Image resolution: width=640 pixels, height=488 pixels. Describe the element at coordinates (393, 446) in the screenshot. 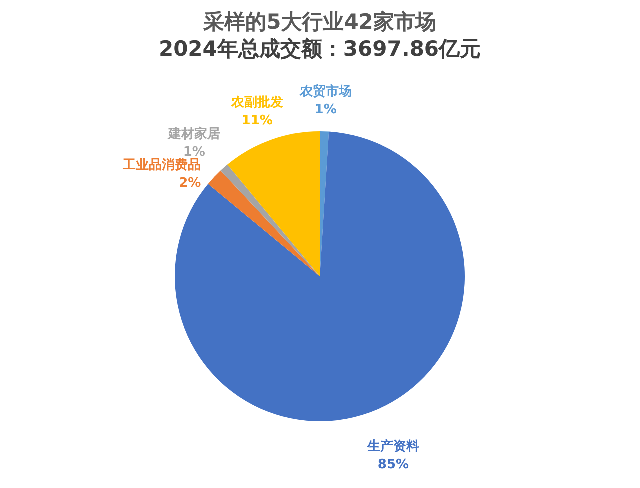

I see `slice-label: 生产资料` at that location.